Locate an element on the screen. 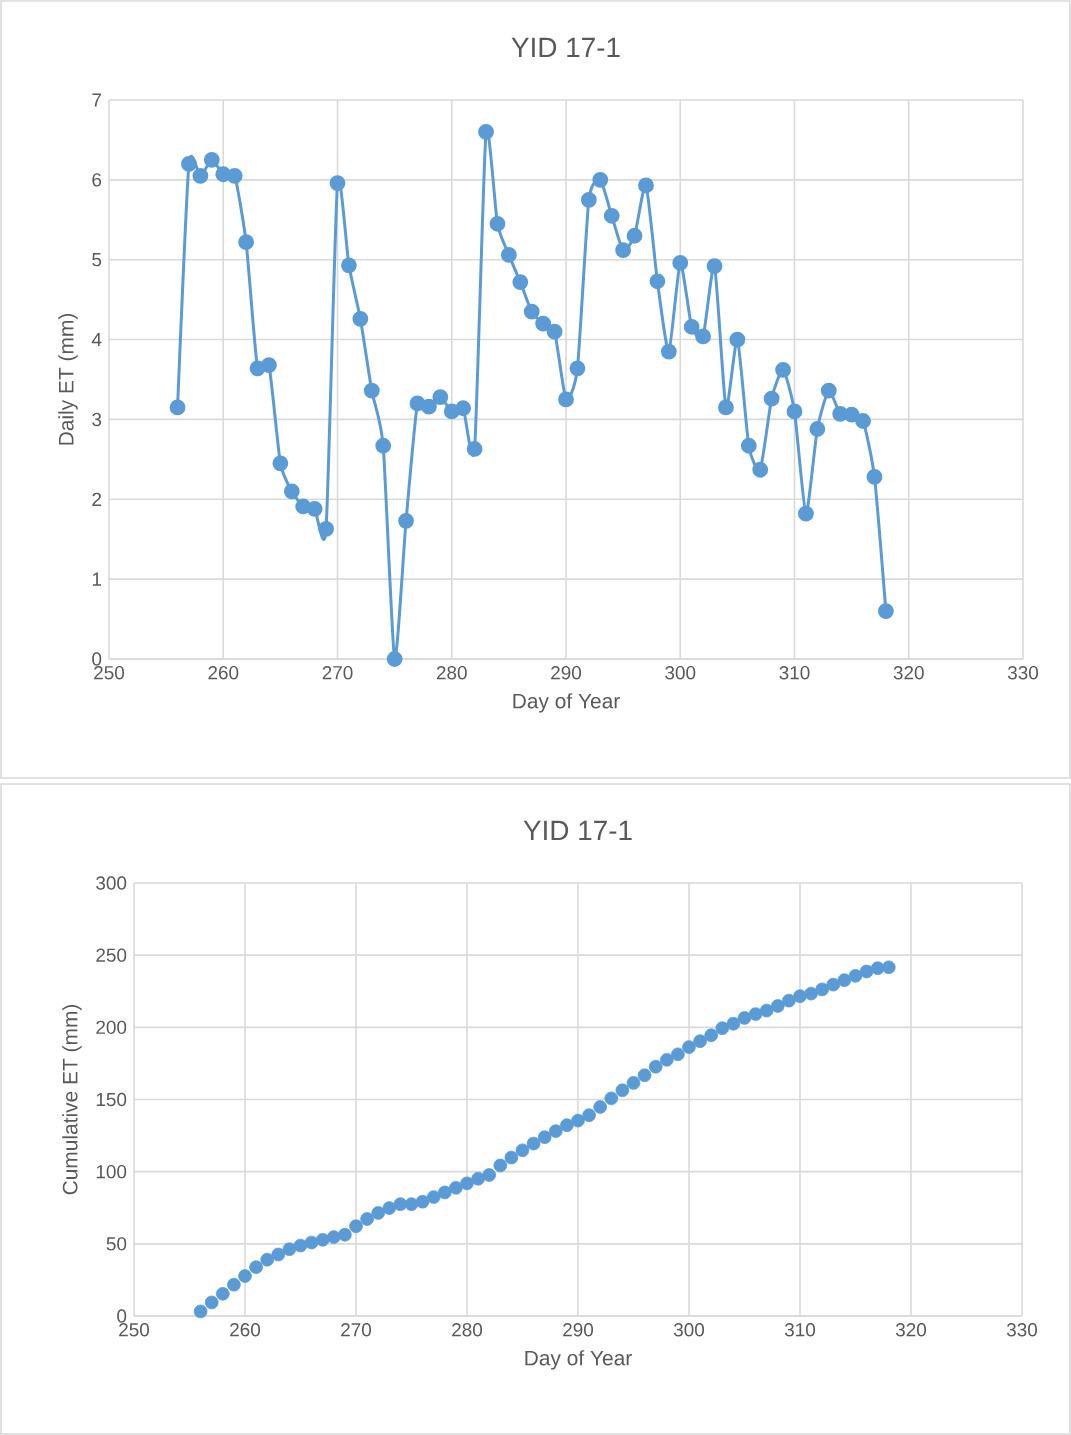  y-tick-label: 1 is located at coordinates (97, 579).